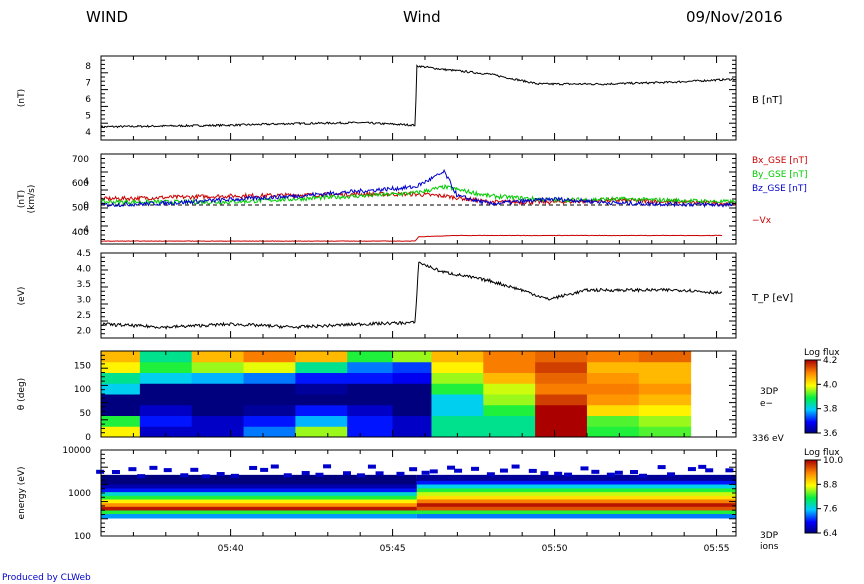  I want to click on vx-ytick-label: 500, so click(80, 209).